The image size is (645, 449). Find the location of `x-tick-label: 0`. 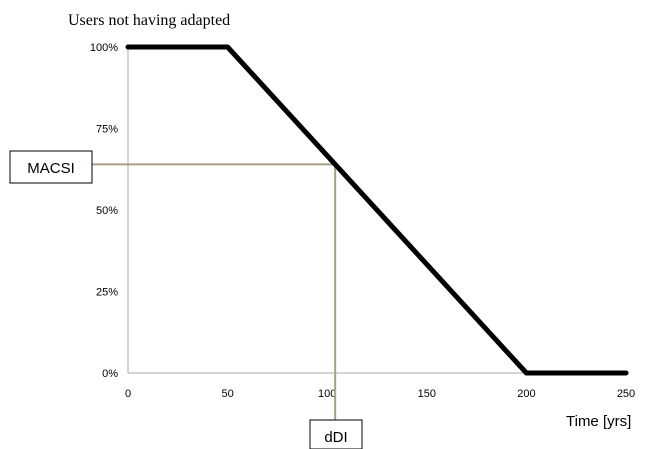

x-tick-label: 0 is located at coordinates (128, 394).